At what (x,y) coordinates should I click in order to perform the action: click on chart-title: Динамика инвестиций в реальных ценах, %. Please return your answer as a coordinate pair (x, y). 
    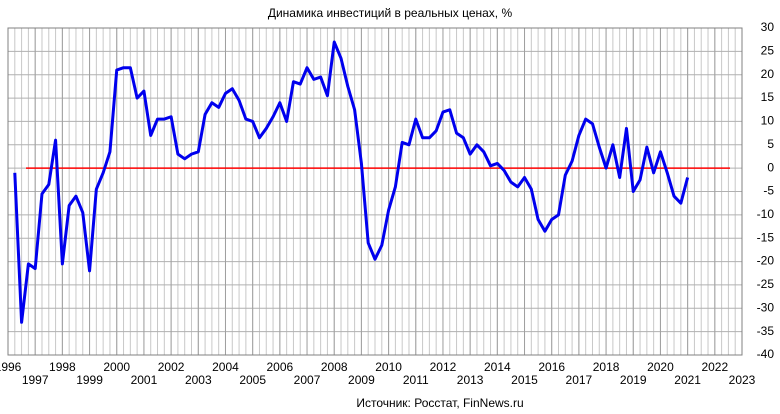
    Looking at the image, I should click on (390, 13).